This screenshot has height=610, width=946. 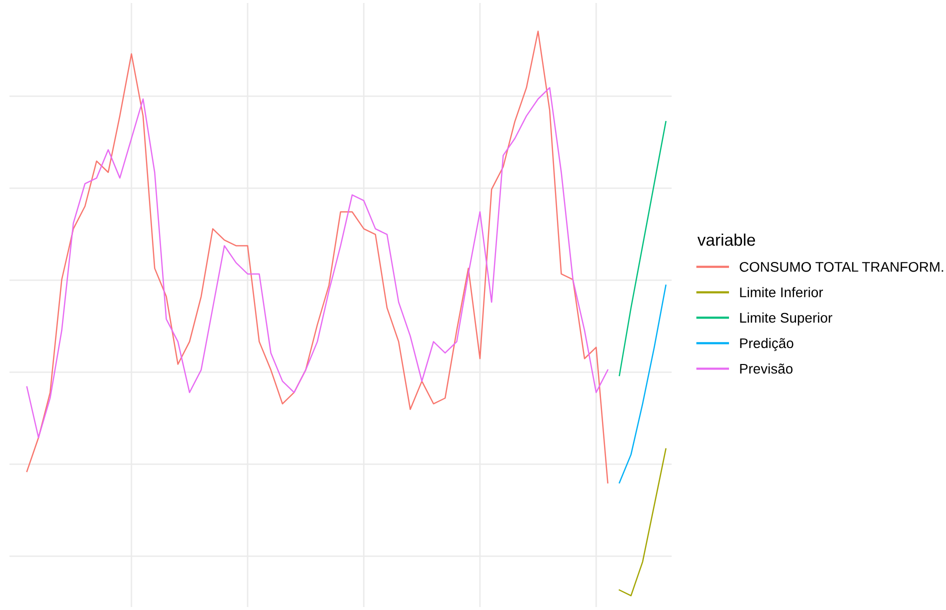 I want to click on legend-title: variable, so click(x=726, y=240).